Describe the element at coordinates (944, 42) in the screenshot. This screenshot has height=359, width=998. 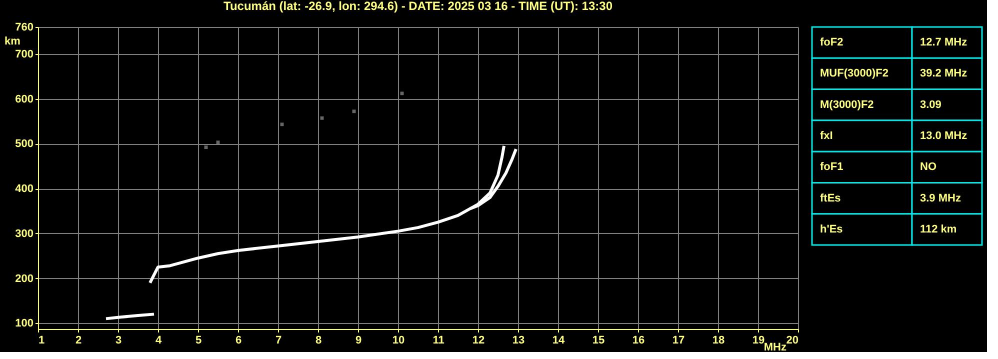
I see `text: 12.7 MHz` at that location.